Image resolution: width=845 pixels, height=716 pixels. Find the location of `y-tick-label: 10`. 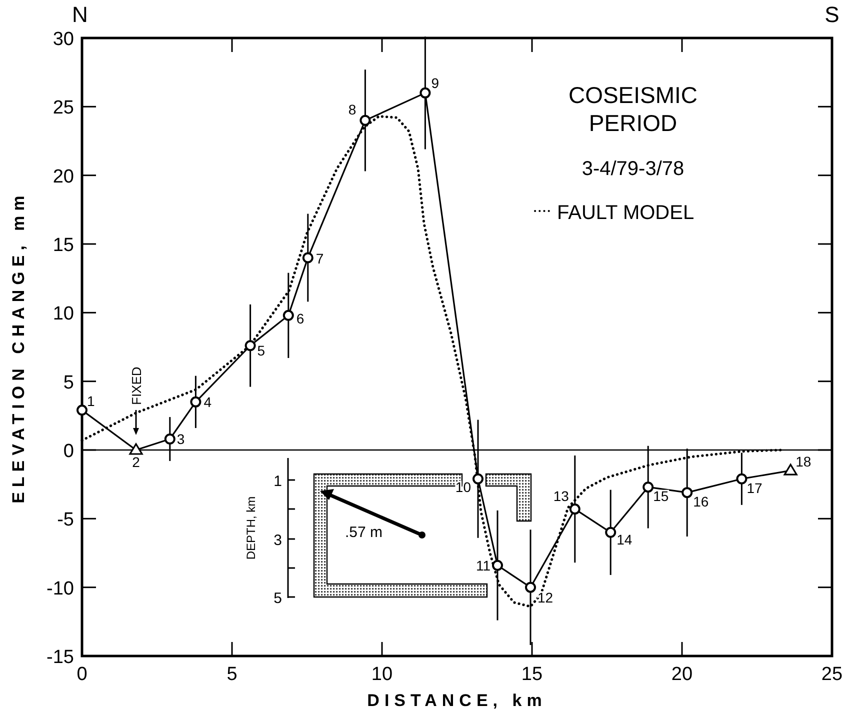

y-tick-label: 10 is located at coordinates (63, 314).